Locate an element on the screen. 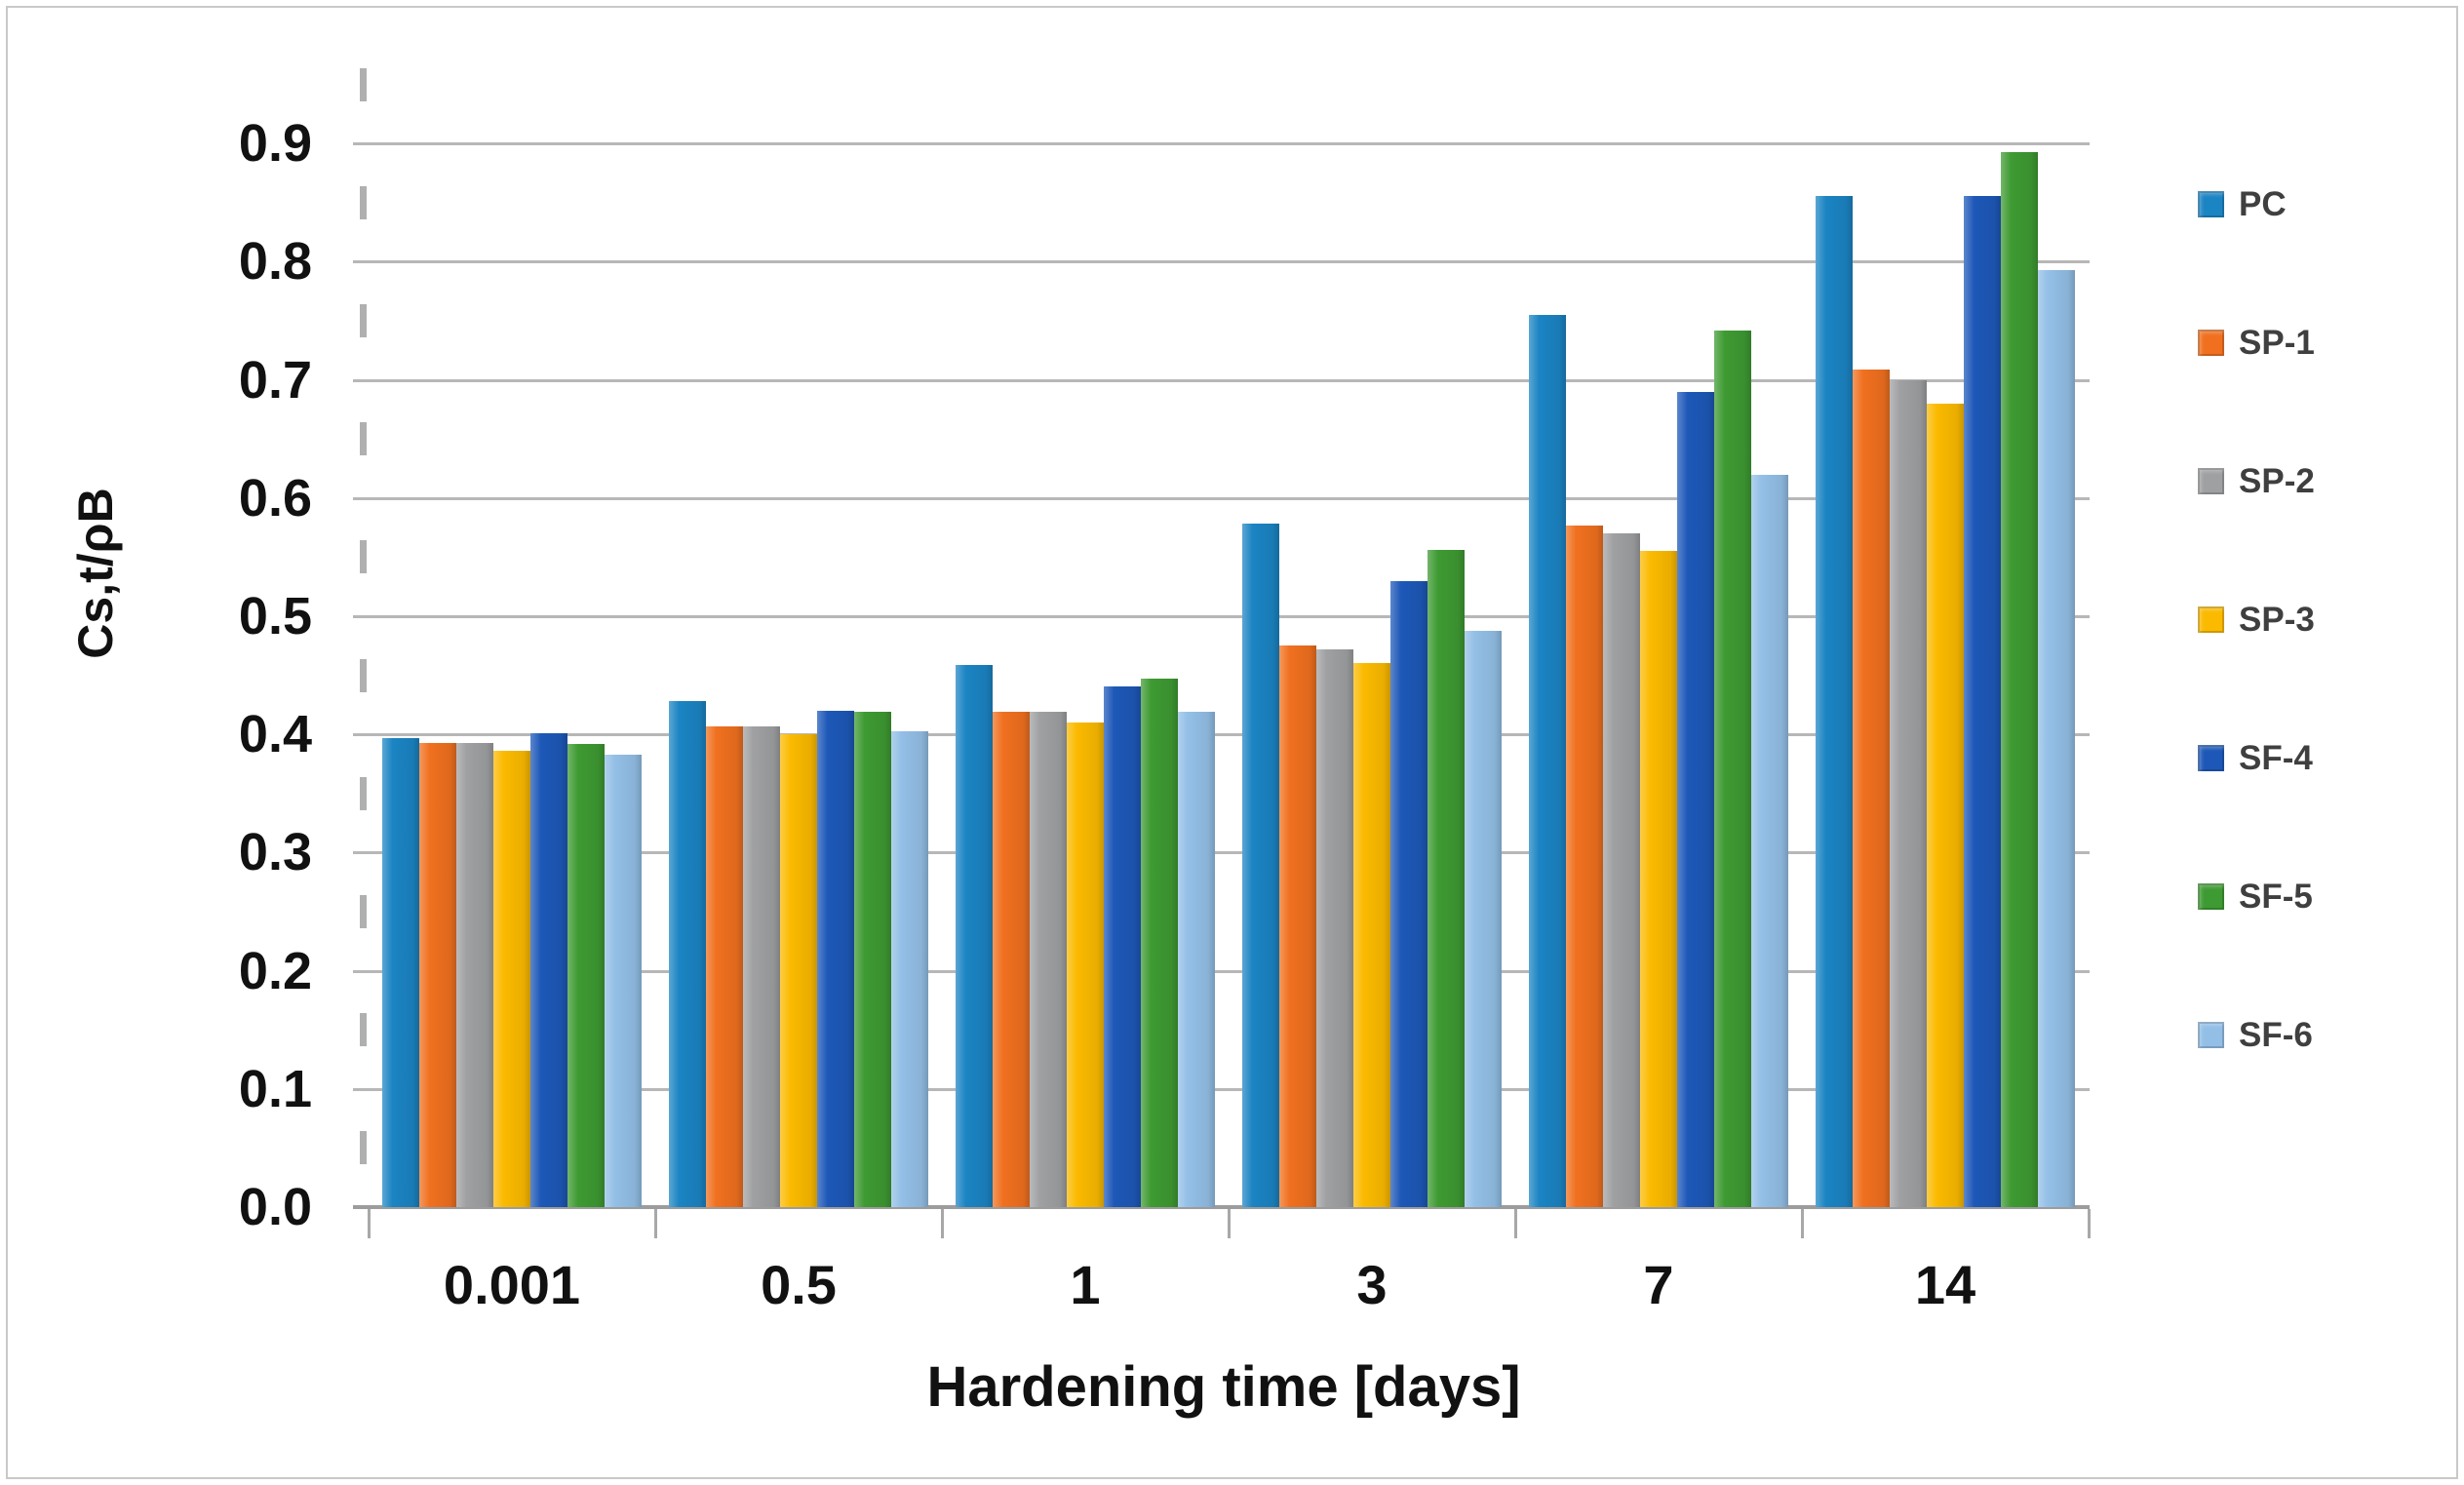  bar-SP-1-0.5 is located at coordinates (724, 966).